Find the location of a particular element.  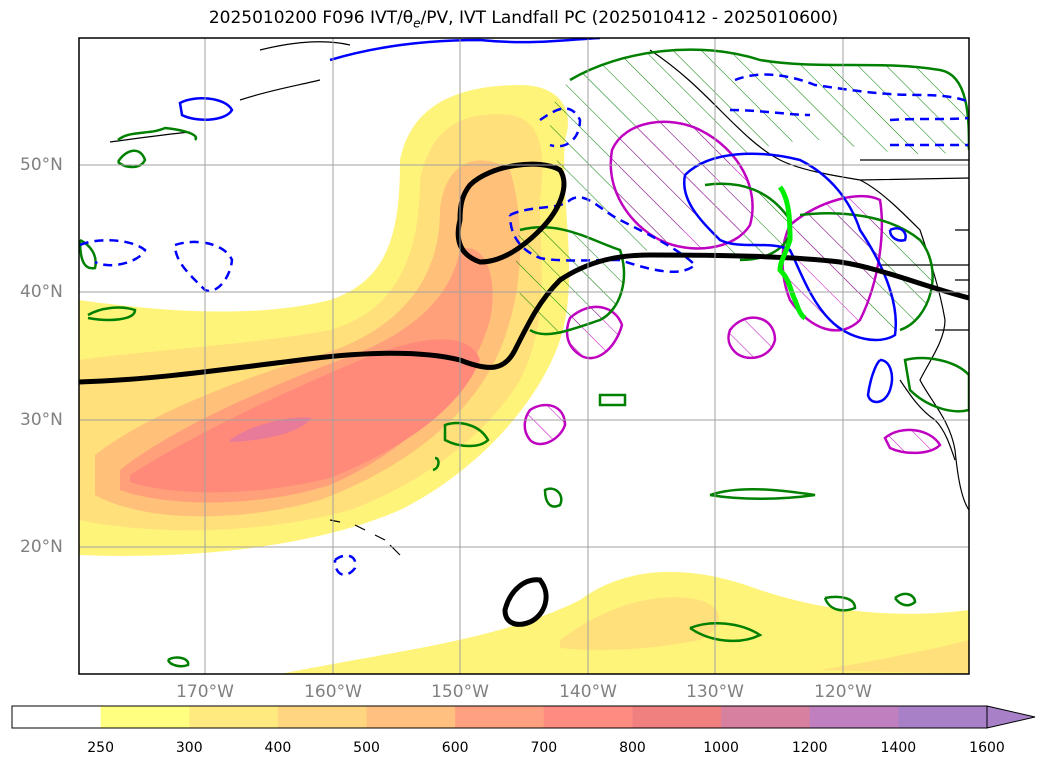

colorbar is located at coordinates (523, 717).